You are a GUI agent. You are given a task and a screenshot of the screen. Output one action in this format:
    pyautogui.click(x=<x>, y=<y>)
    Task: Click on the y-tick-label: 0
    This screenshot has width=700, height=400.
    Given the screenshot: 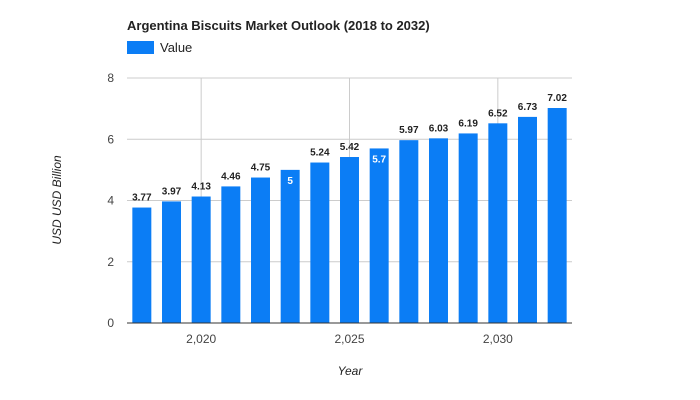 What is the action you would take?
    pyautogui.click(x=110, y=323)
    